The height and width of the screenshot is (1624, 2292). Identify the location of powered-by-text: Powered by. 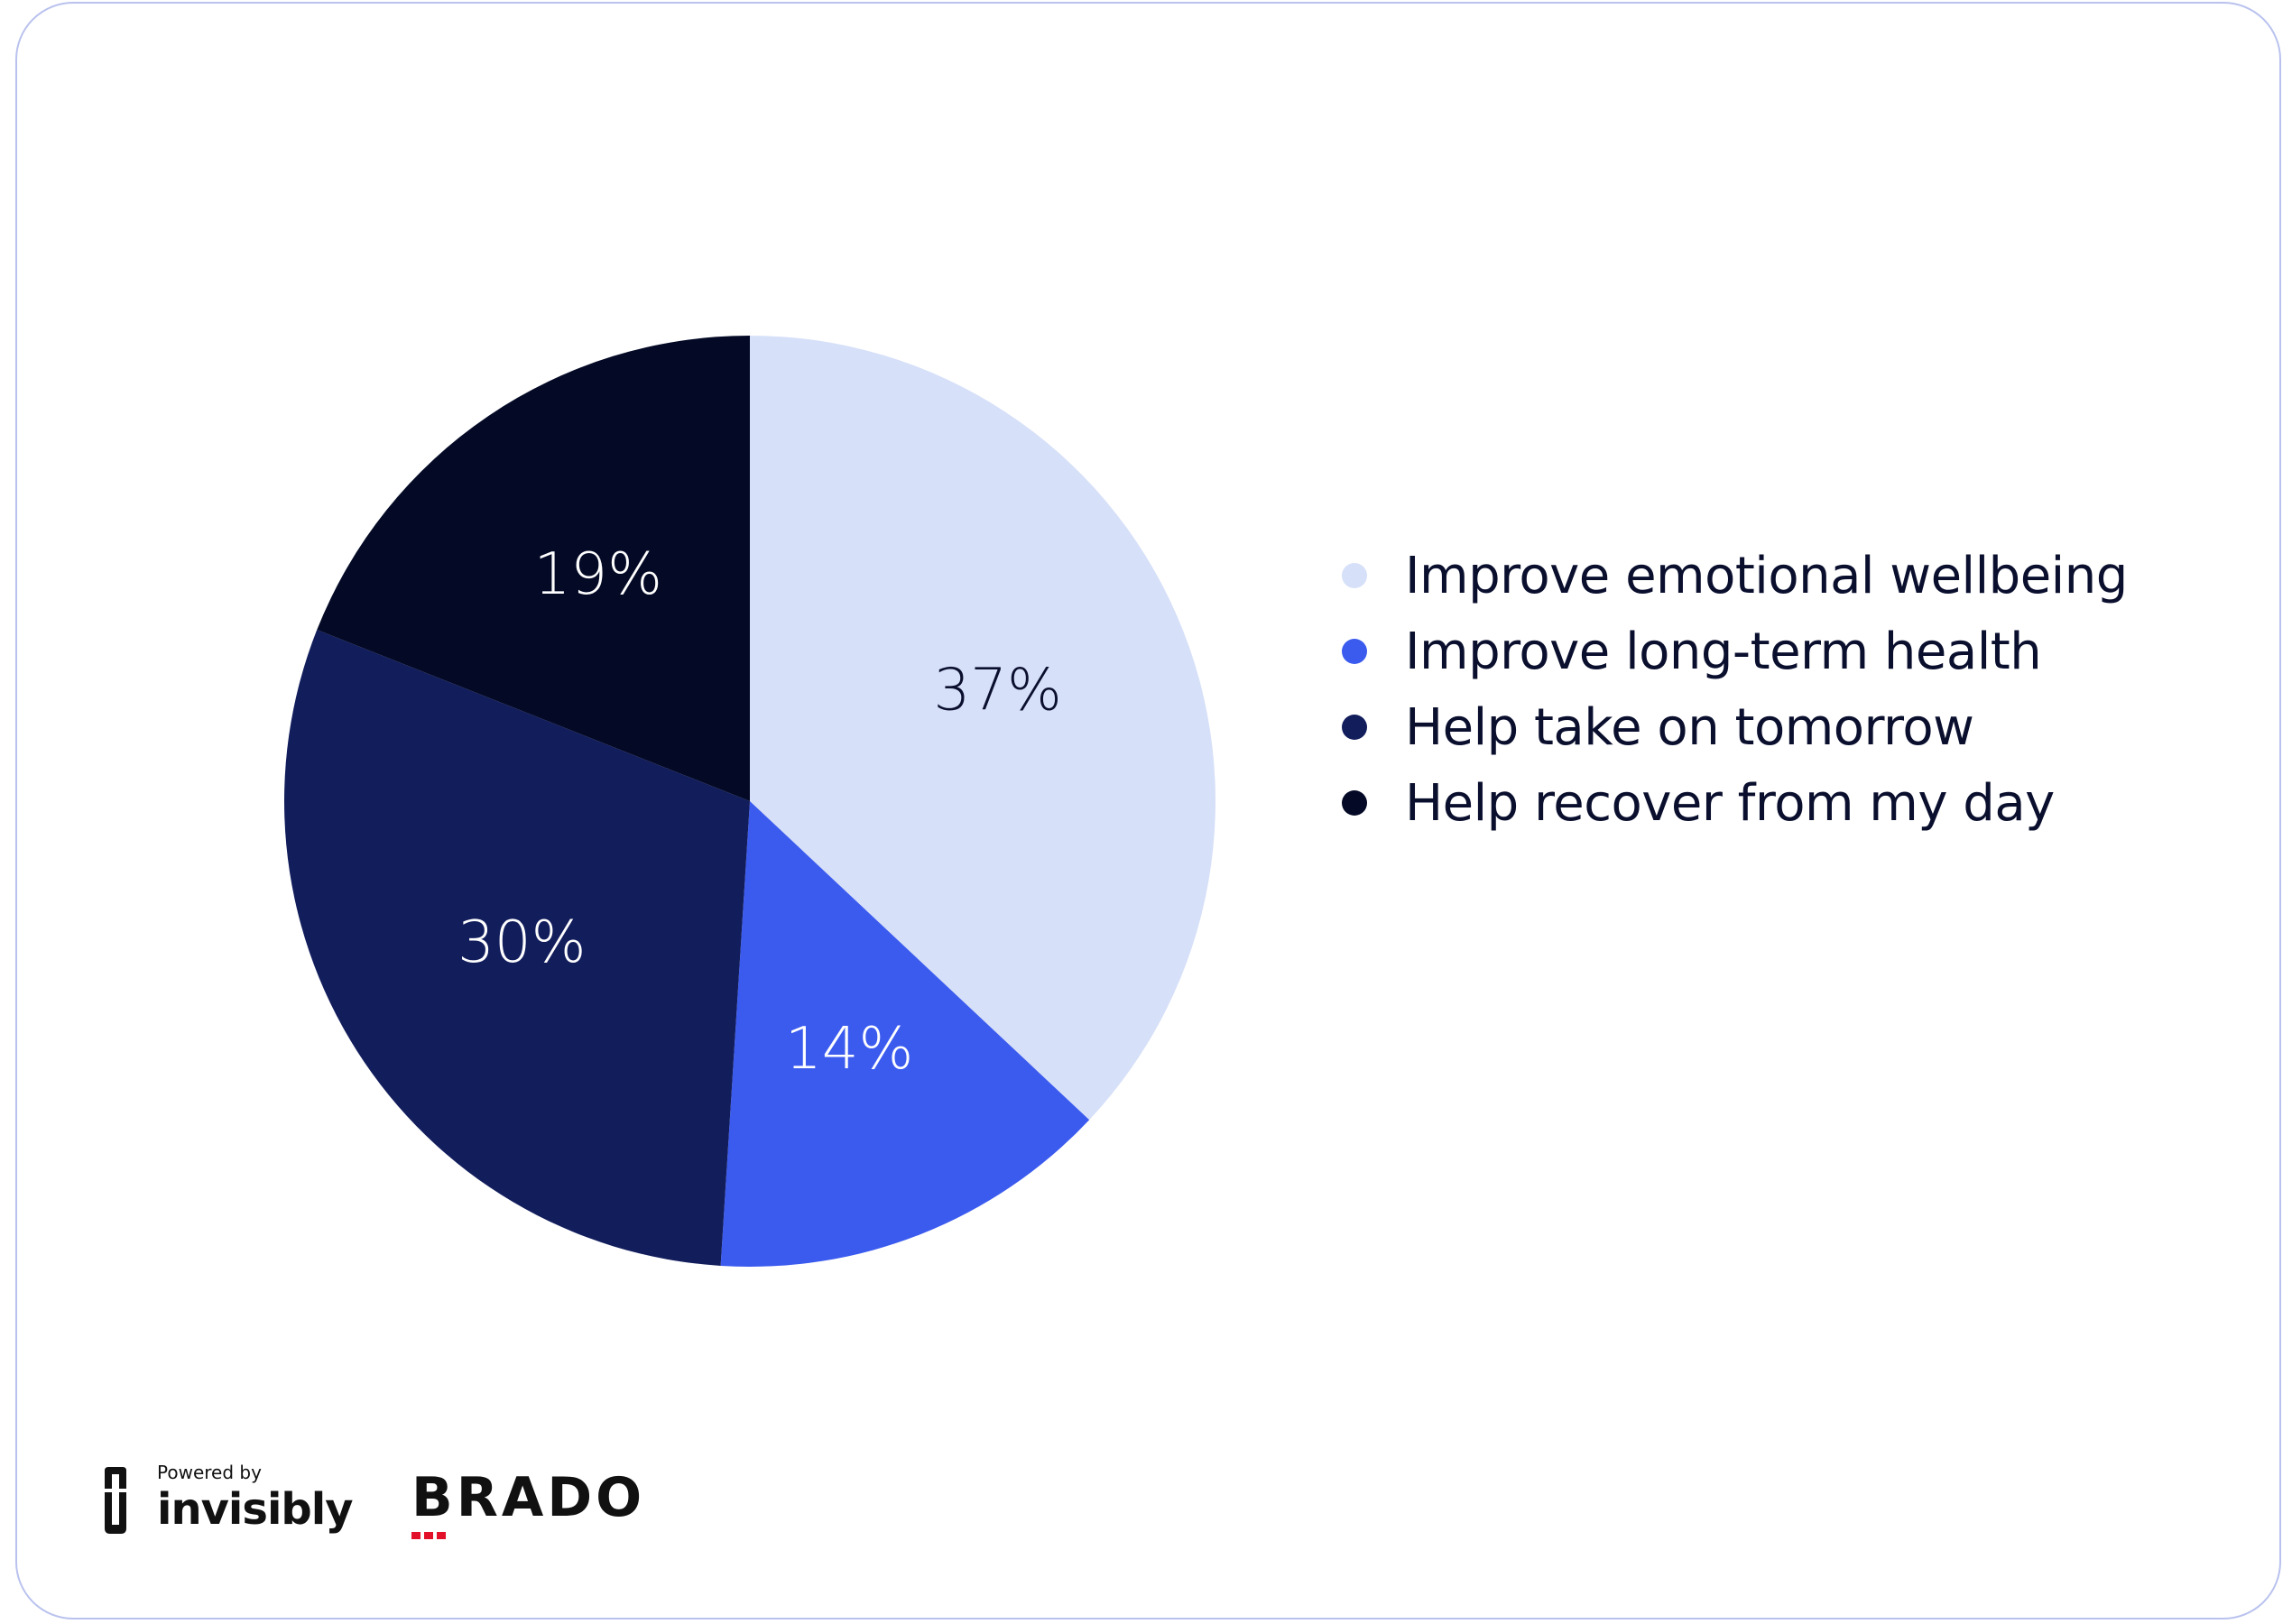
(209, 1473).